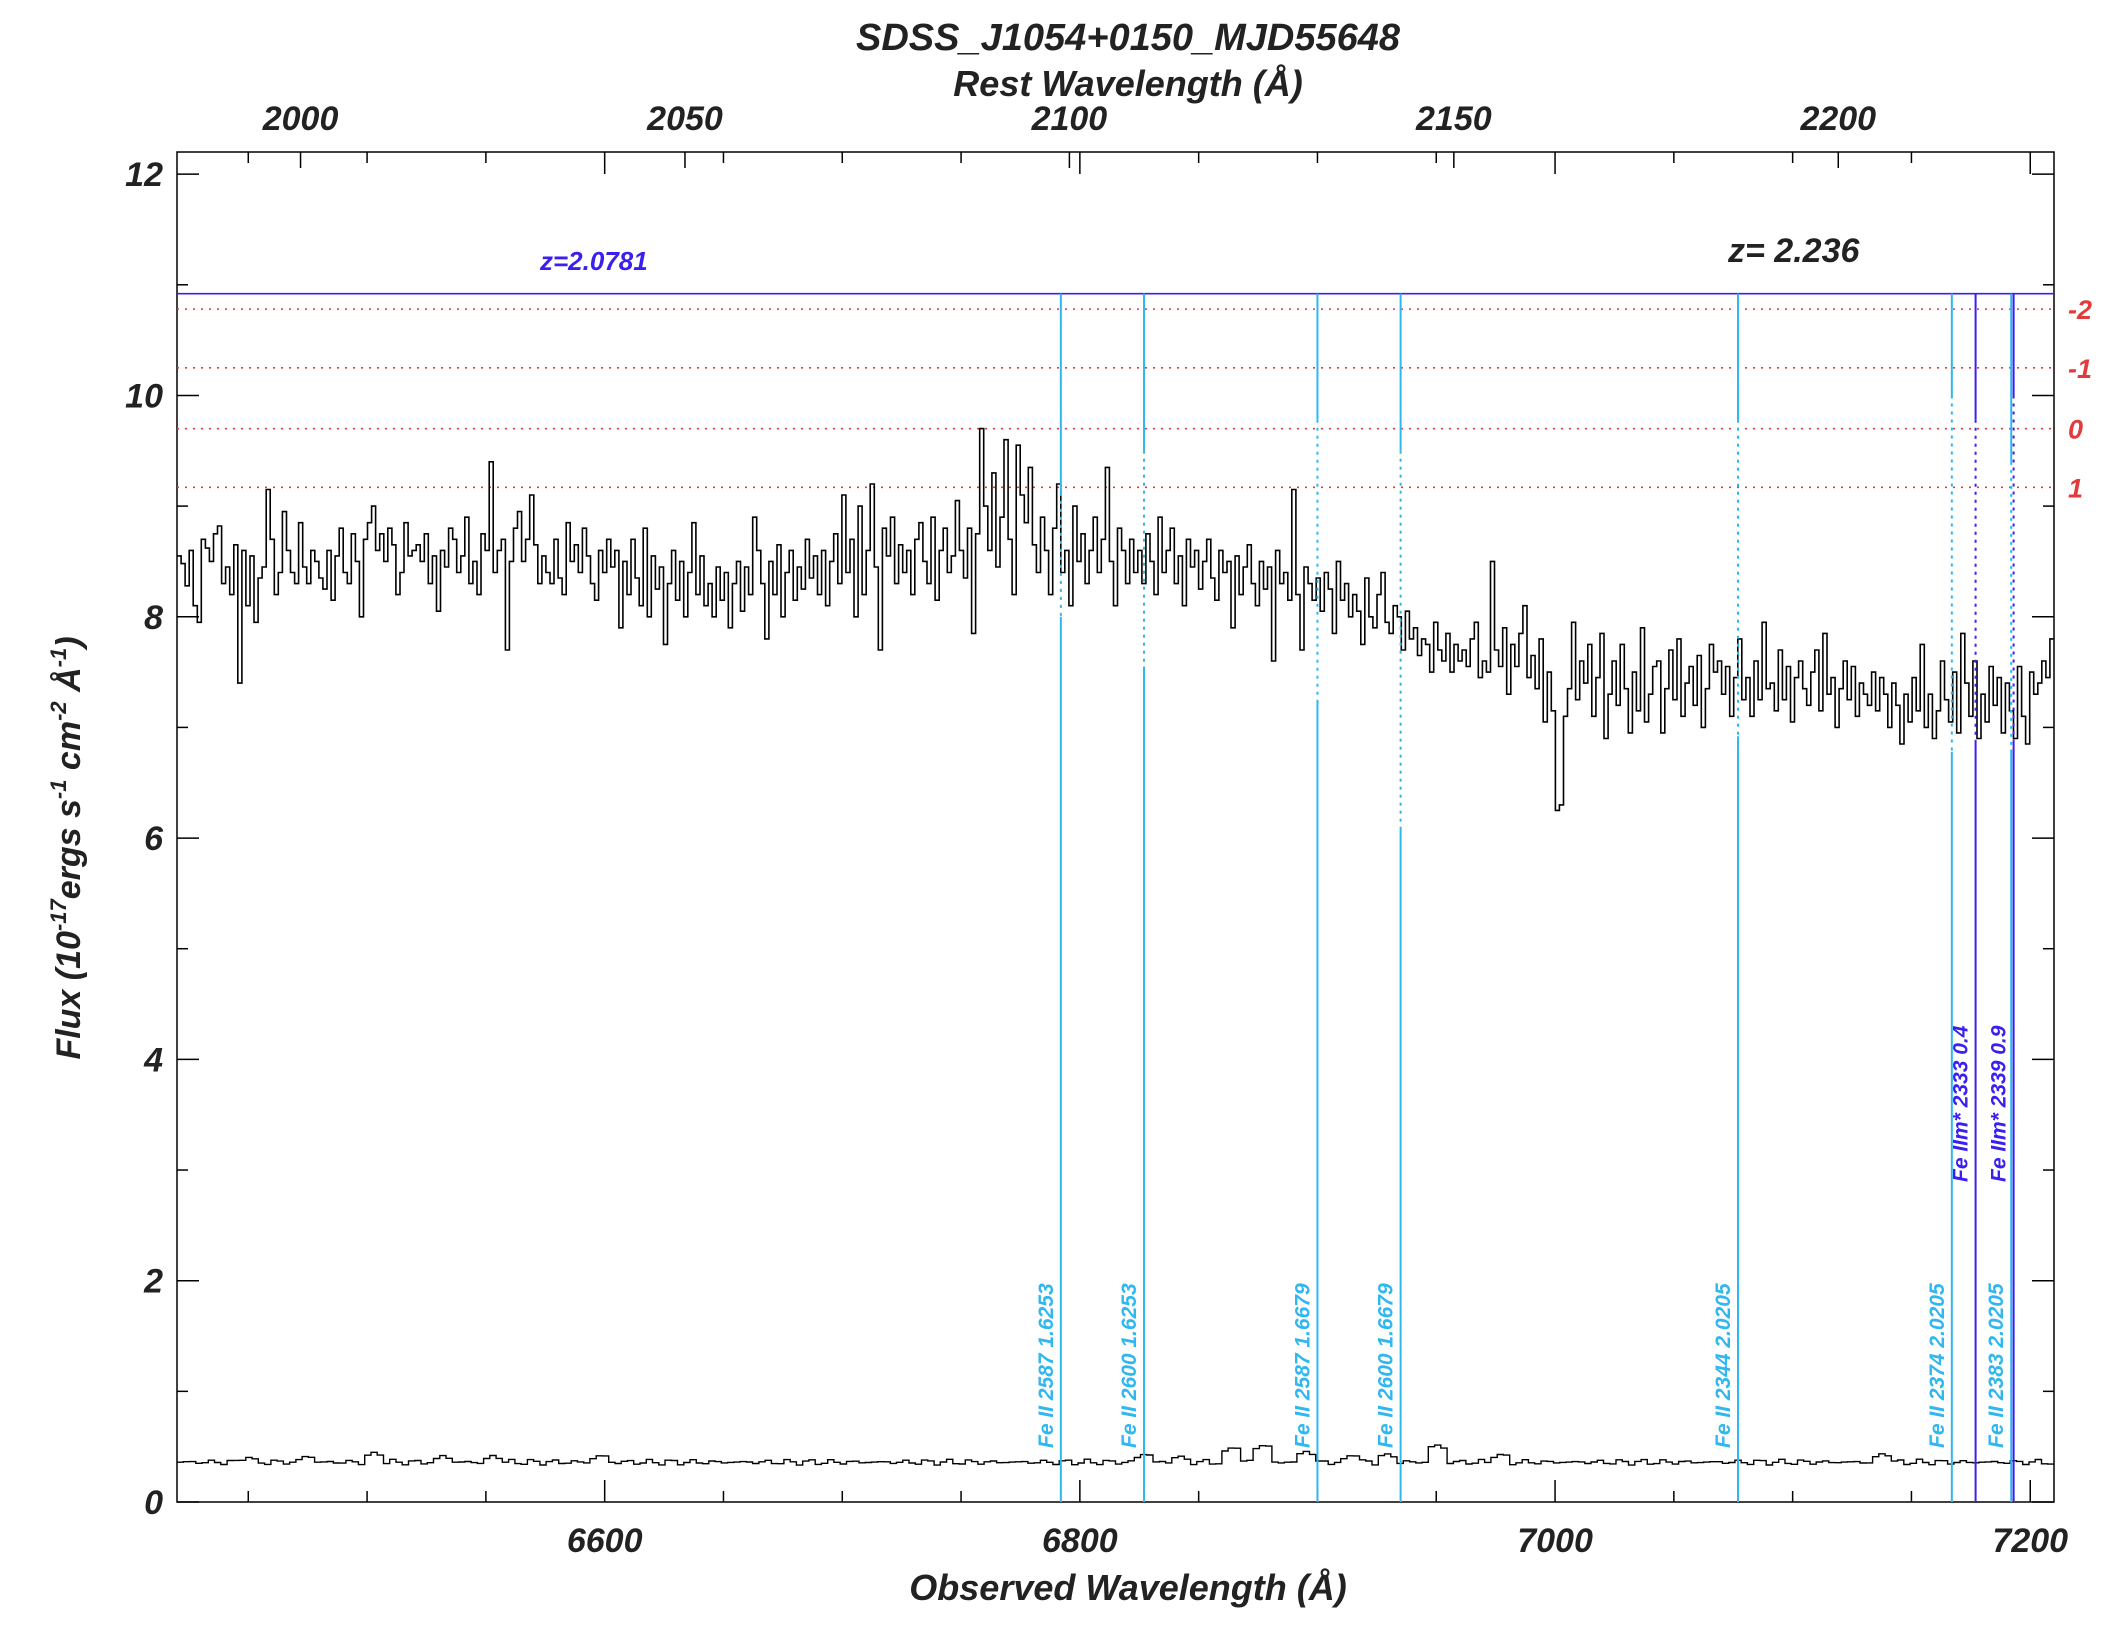  I want to click on x-tick-label: 7200, so click(2030, 1541).